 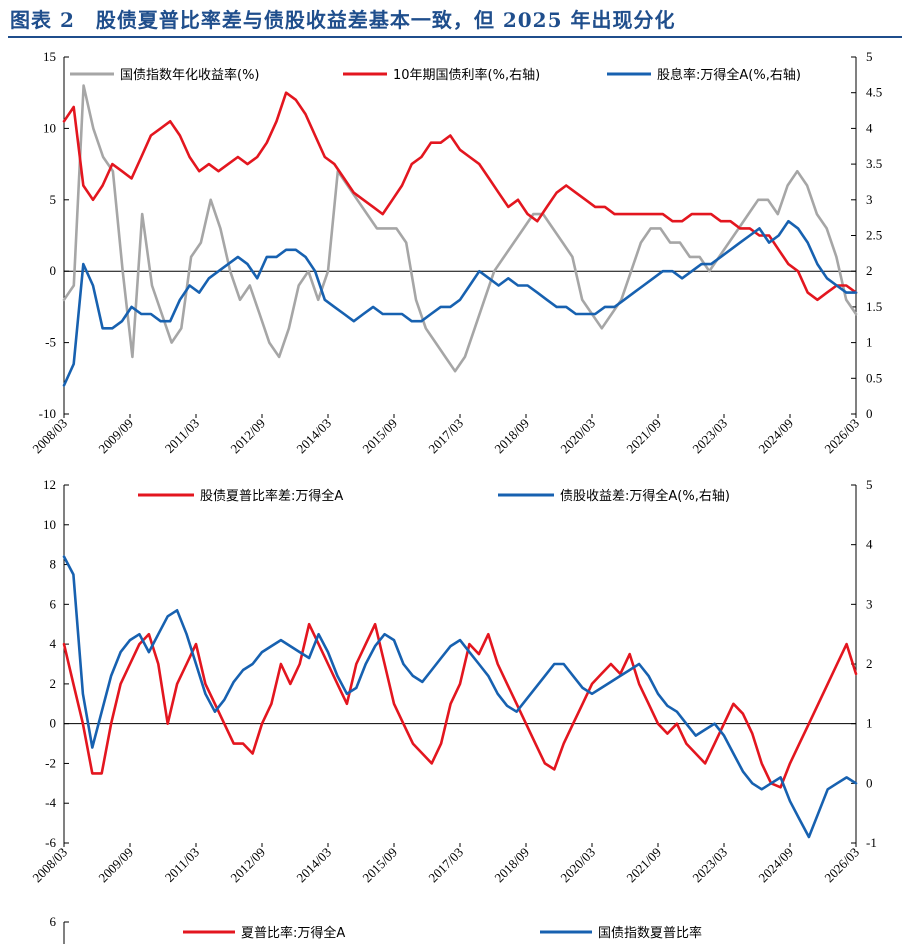 I want to click on chart1-right-tick-label: 0, so click(x=869, y=413).